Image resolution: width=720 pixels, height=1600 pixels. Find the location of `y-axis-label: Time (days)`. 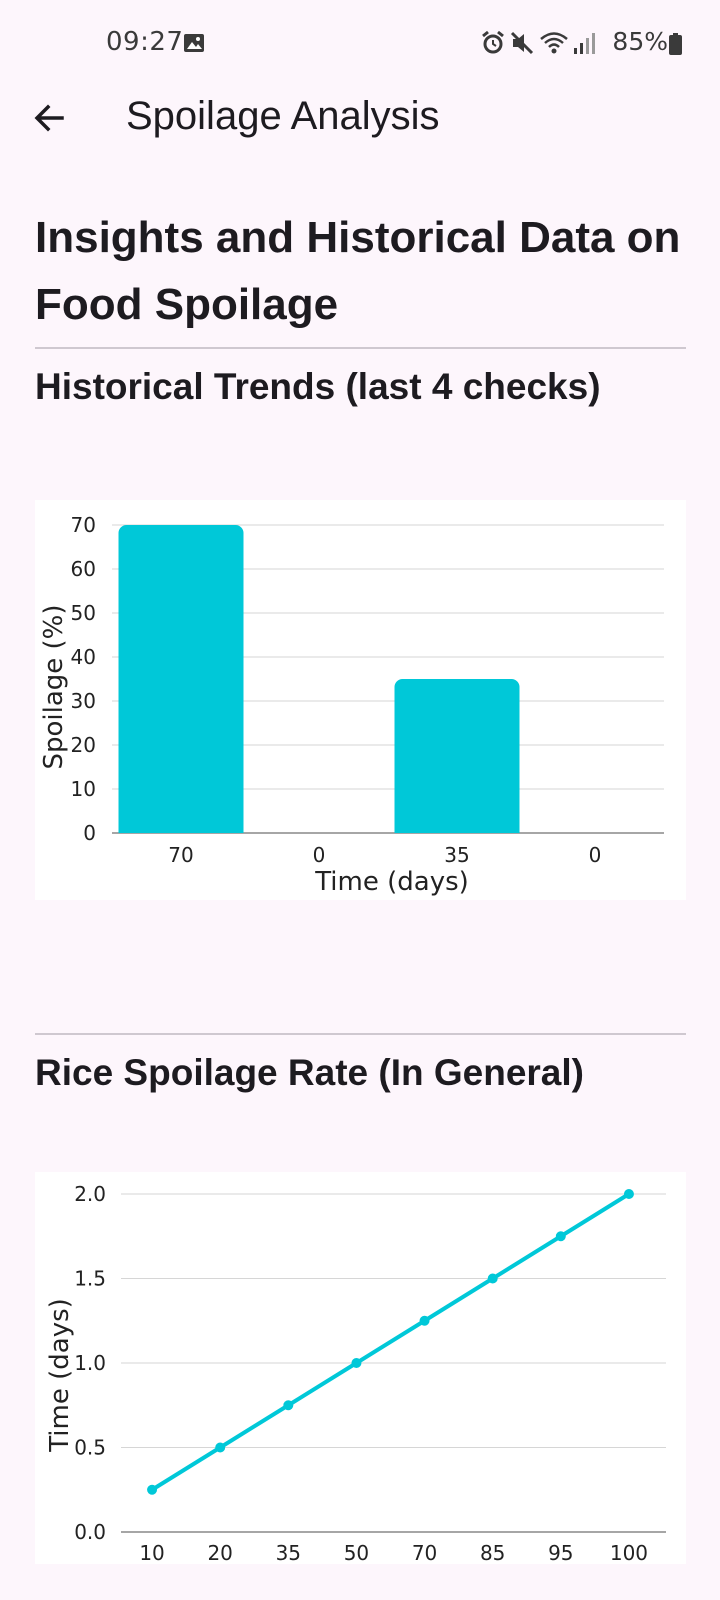

y-axis-label: Time (days) is located at coordinates (60, 1375).